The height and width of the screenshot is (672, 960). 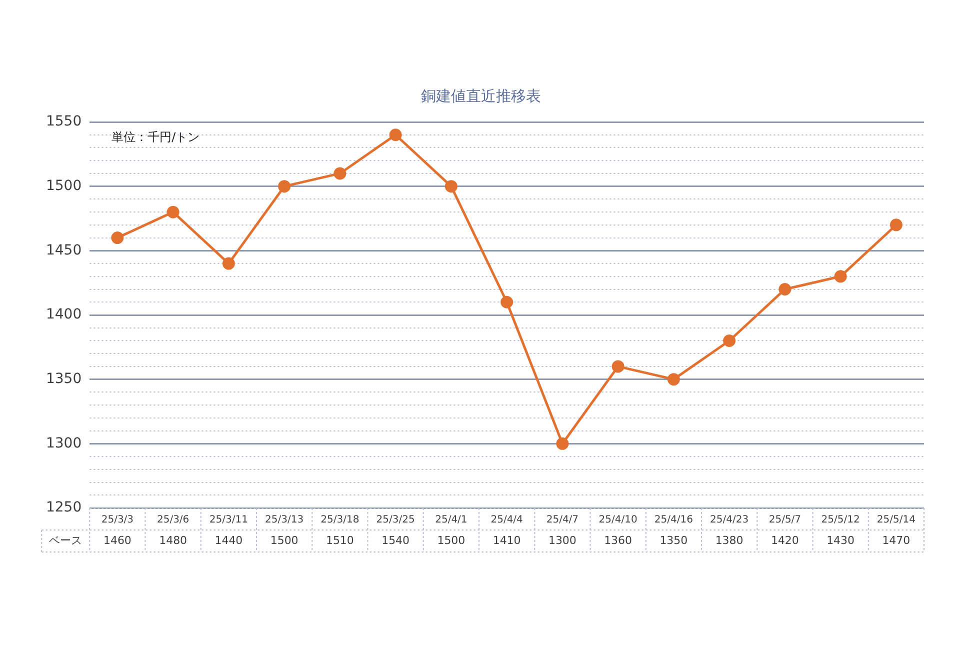 What do you see at coordinates (64, 443) in the screenshot?
I see `y-tick-label: 1300` at bounding box center [64, 443].